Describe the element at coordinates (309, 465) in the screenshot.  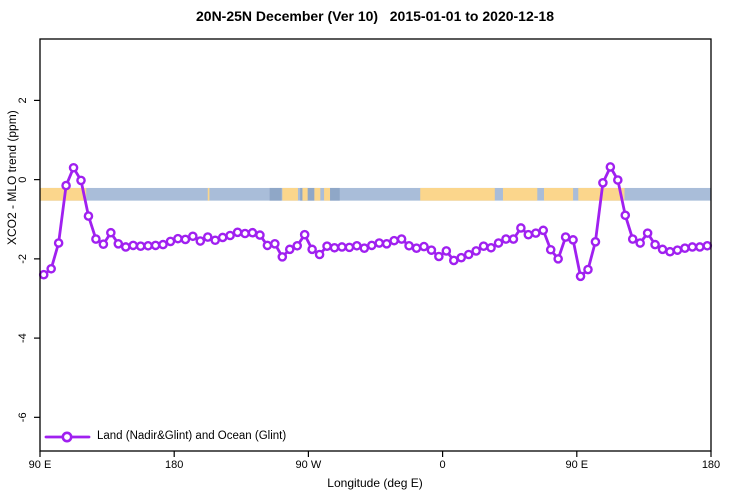
I see `x-tick-label: 90 W` at that location.